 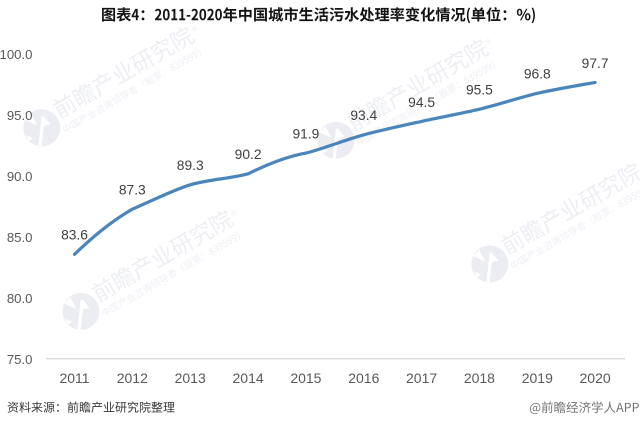 What do you see at coordinates (248, 154) in the screenshot?
I see `svg-text: 90.2` at bounding box center [248, 154].